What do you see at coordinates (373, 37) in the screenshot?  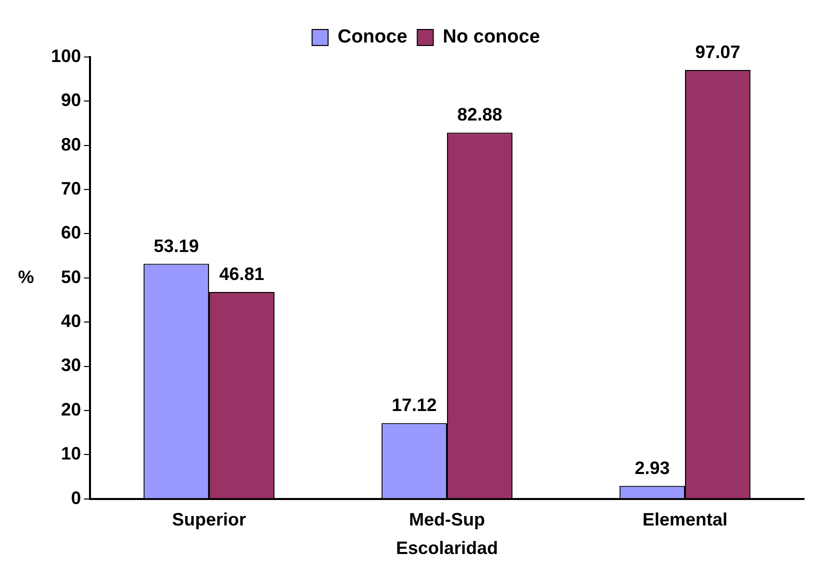 I see `legend-label: Conoce` at bounding box center [373, 37].